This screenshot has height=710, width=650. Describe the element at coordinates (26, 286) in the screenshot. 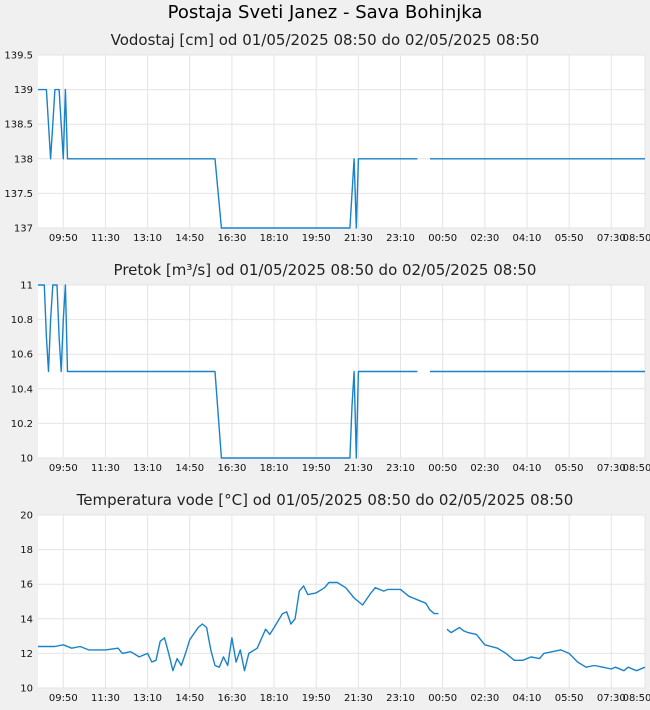

I see `y-tick-label: 11` at that location.